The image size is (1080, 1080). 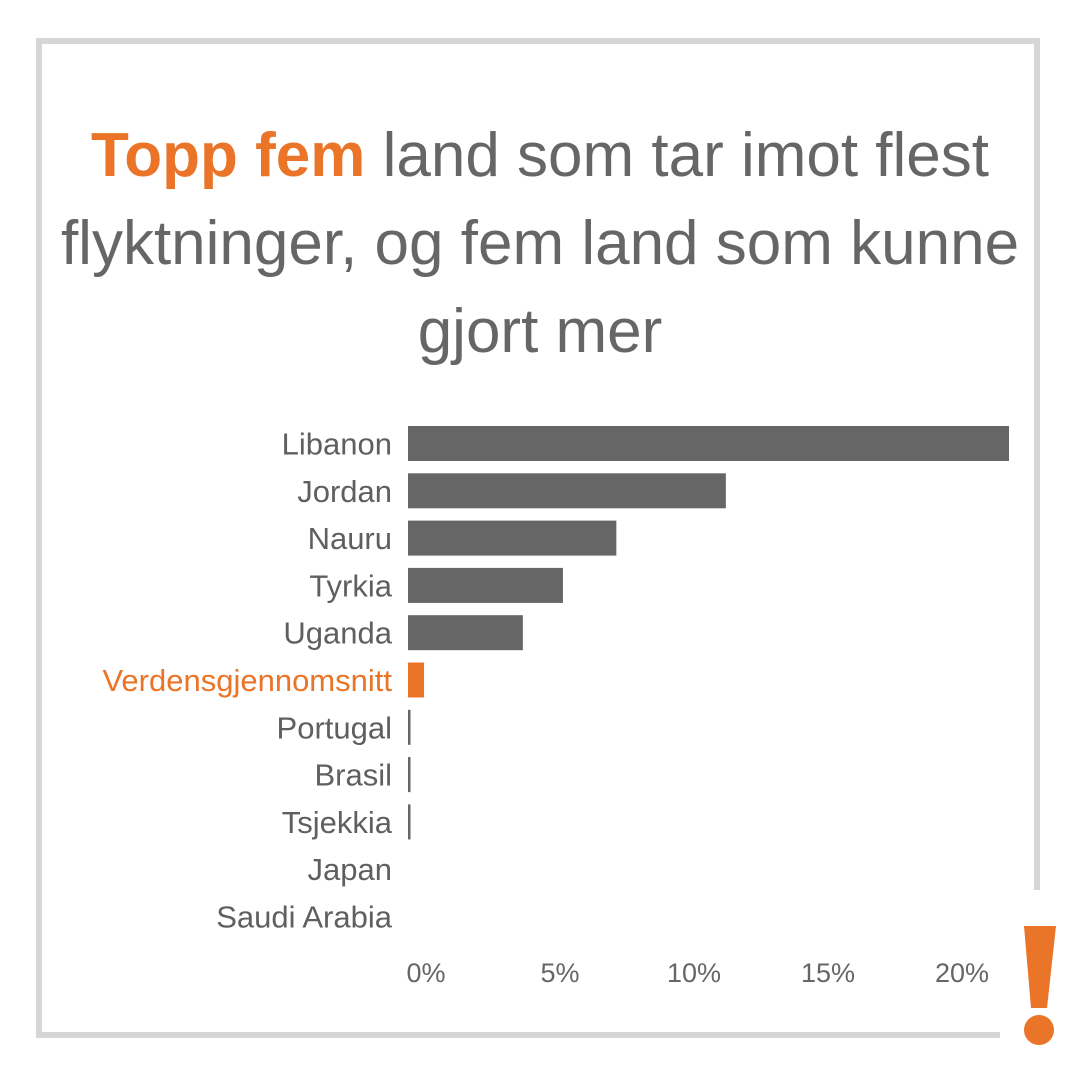 What do you see at coordinates (425, 973) in the screenshot?
I see `x-tick-label: 0%` at bounding box center [425, 973].